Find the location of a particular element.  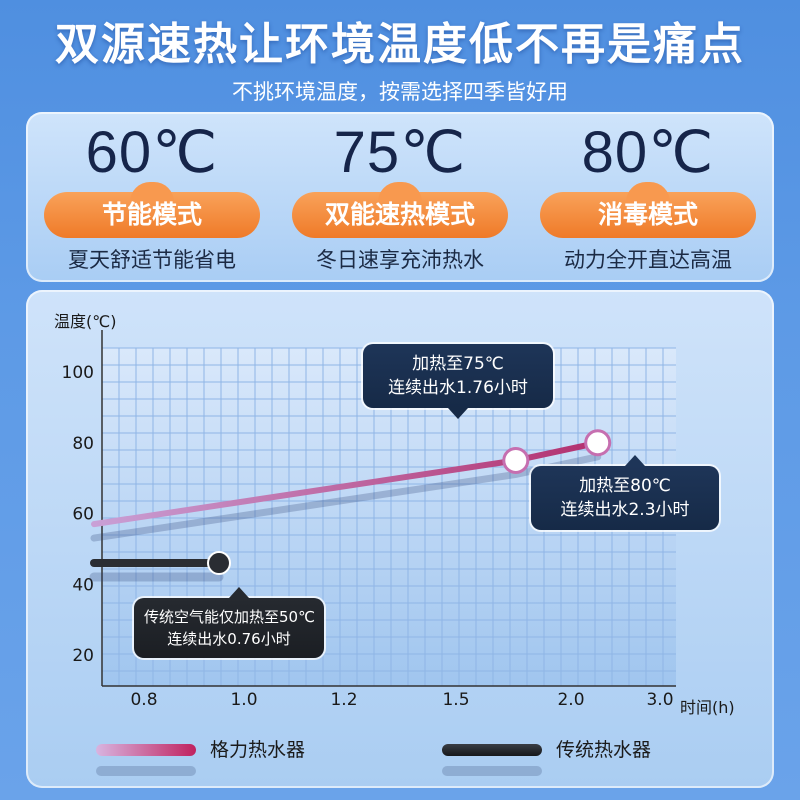

mode-temperature: 80℃ is located at coordinates (648, 152).